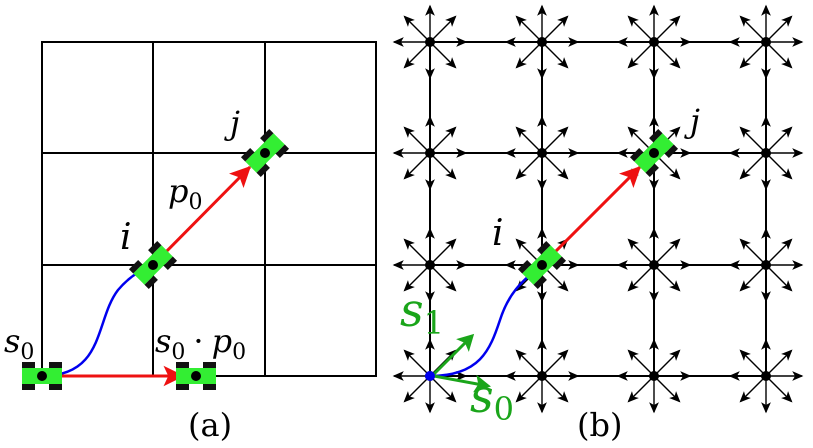 This screenshot has height=448, width=813. Describe the element at coordinates (542, 265) in the screenshot. I see `robot-i-b` at that location.